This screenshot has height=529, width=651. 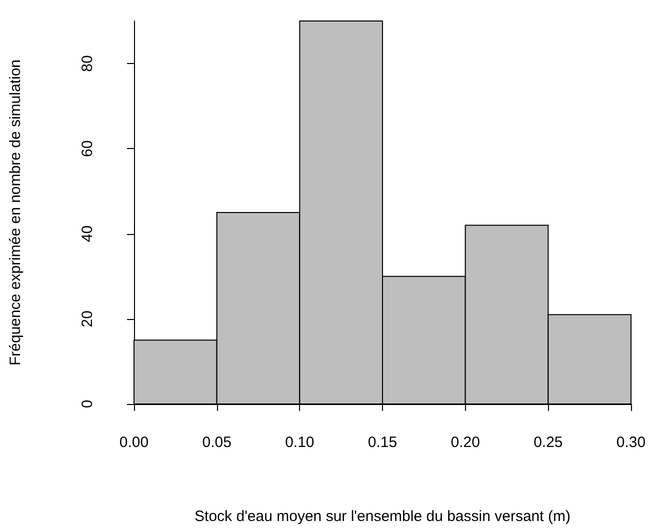 I want to click on y-axis-title: Fréquence exprimée en nombre de simulation, so click(x=15, y=213).